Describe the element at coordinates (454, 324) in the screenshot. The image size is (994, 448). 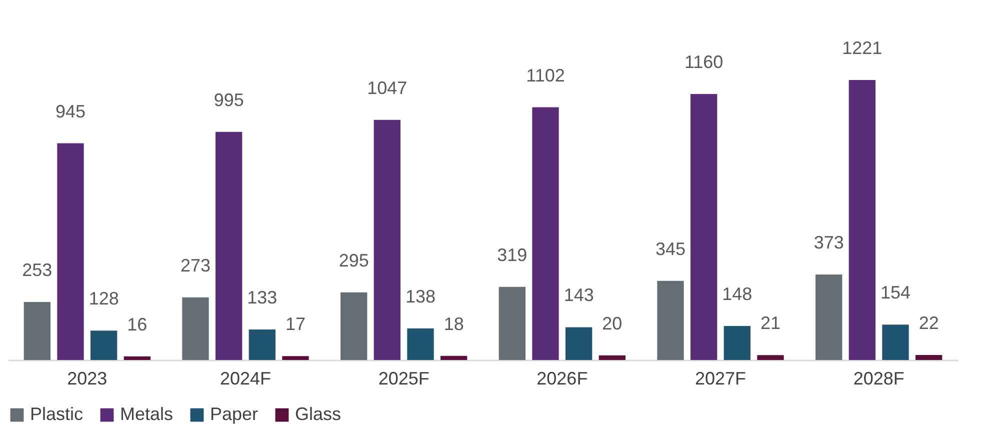
I see `data-label: 18` at that location.